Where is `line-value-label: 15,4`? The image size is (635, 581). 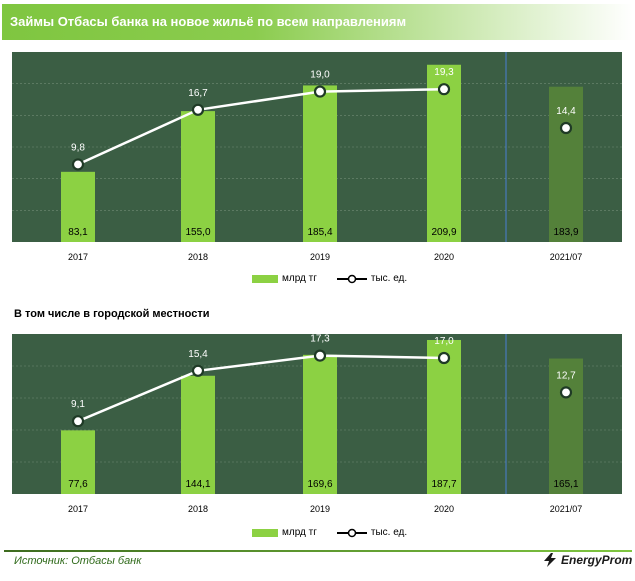 line-value-label: 15,4 is located at coordinates (198, 354).